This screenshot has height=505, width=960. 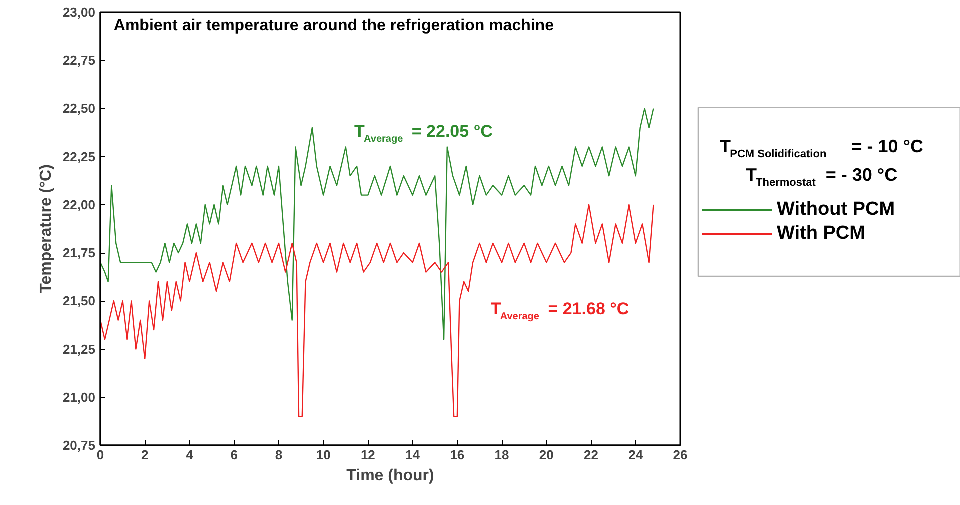 I want to click on x-tick-label: 0, so click(x=100, y=455).